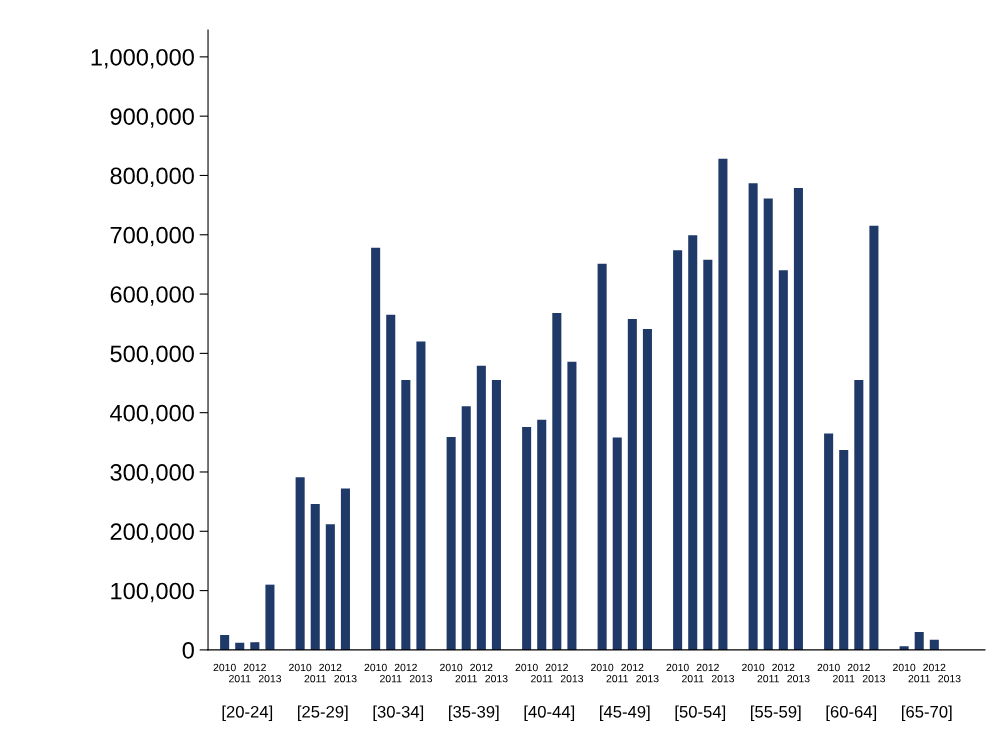  Describe the element at coordinates (152, 177) in the screenshot. I see `y-tick-label: 800,000` at that location.